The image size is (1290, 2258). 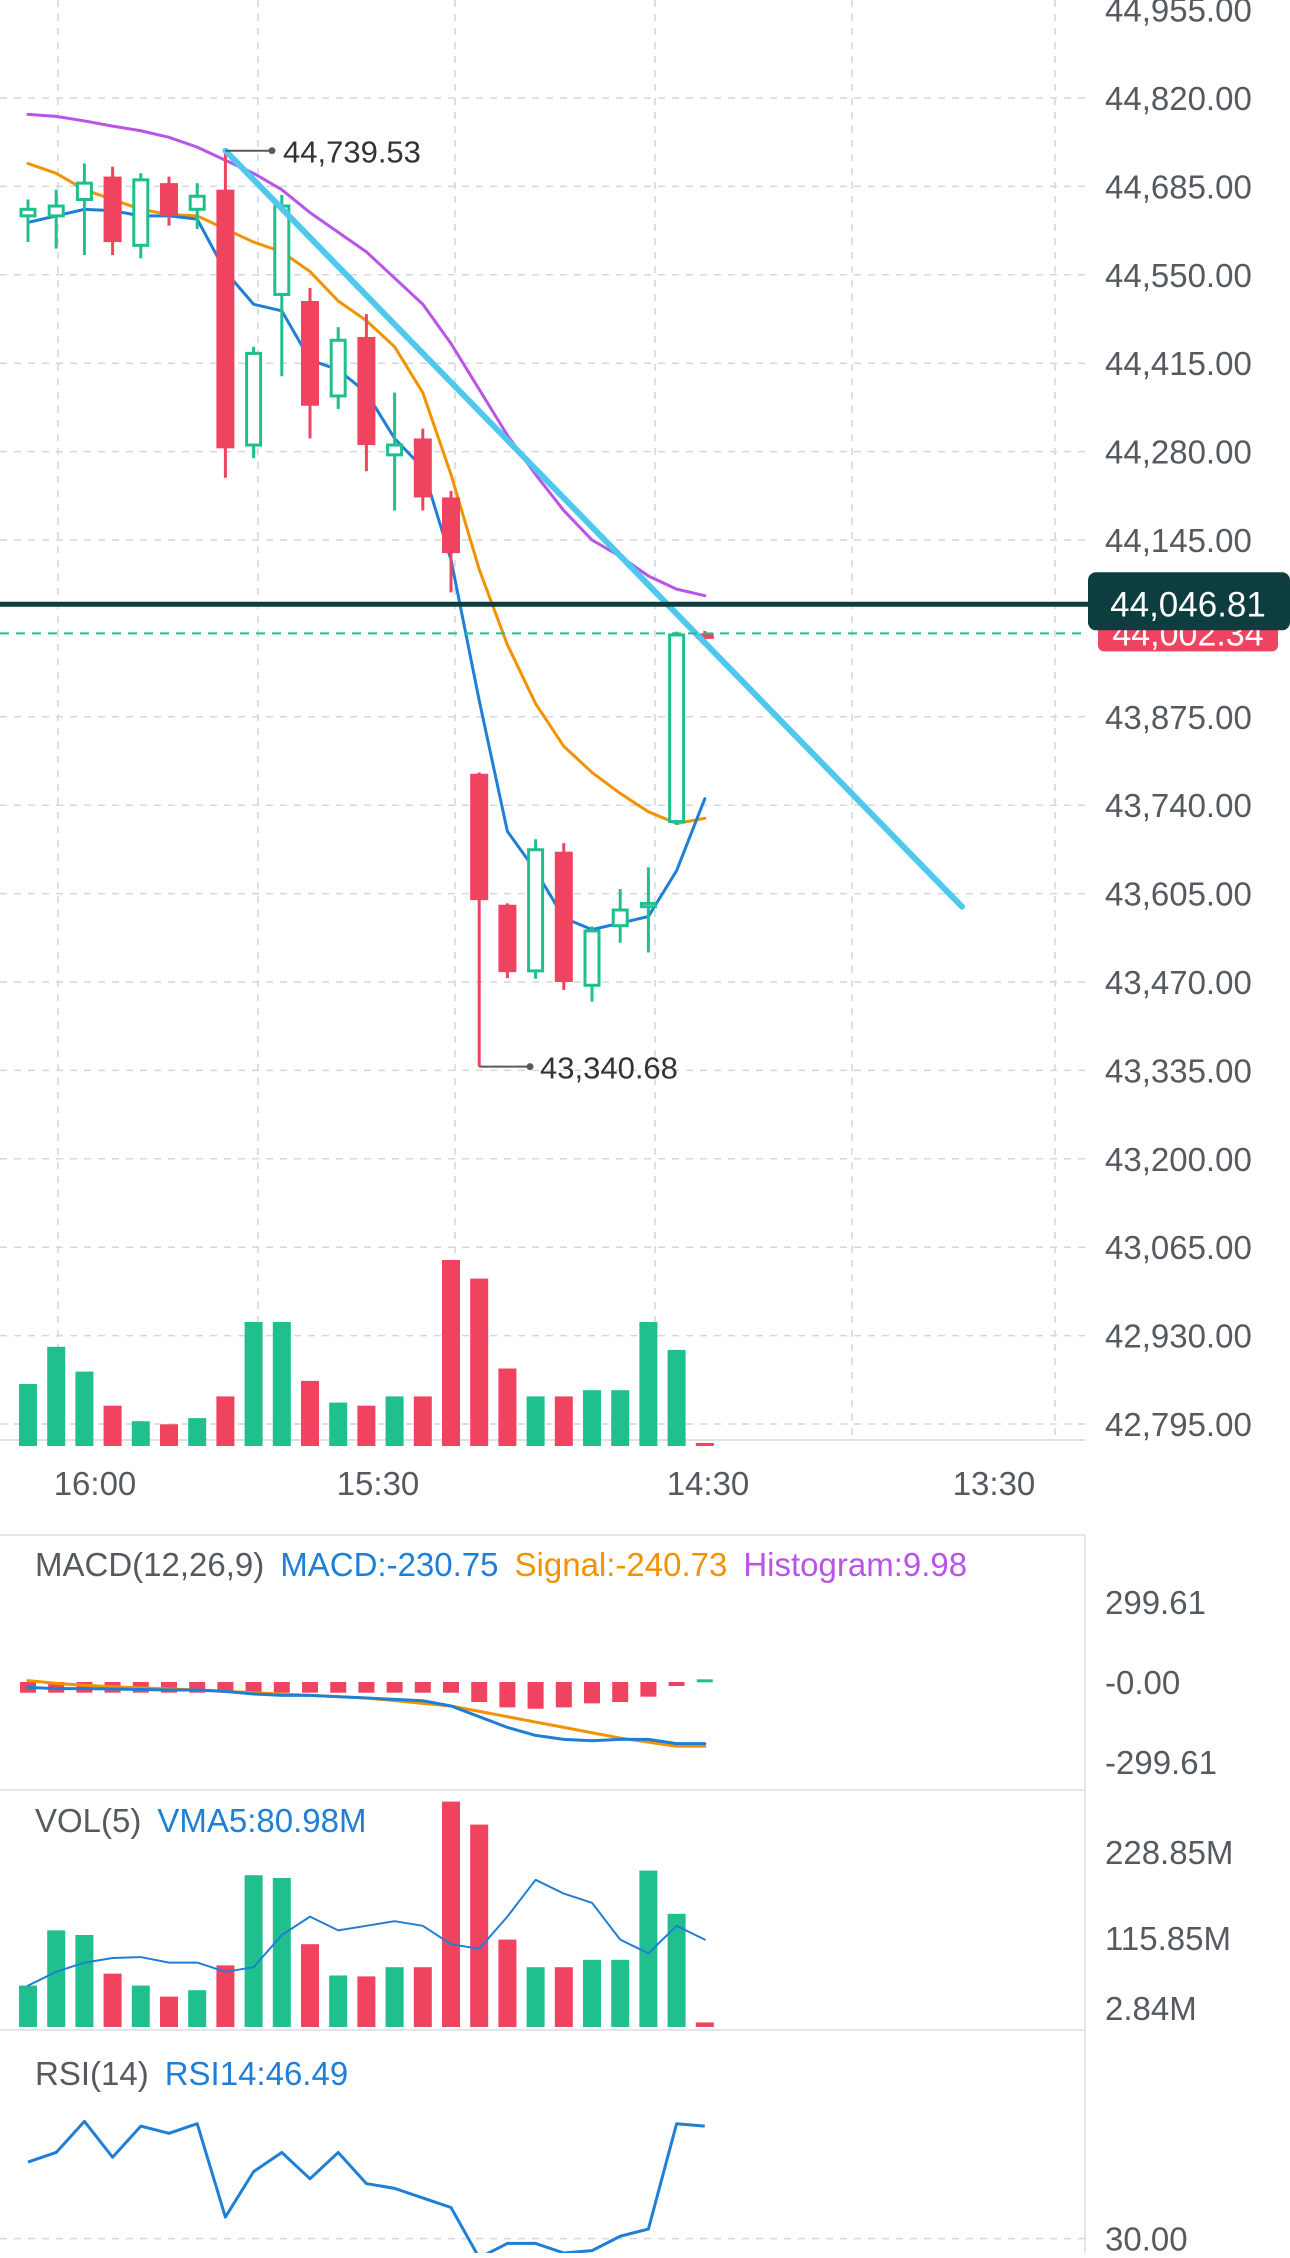 I want to click on y-tick-label: 44,145.00, so click(x=1178, y=540).